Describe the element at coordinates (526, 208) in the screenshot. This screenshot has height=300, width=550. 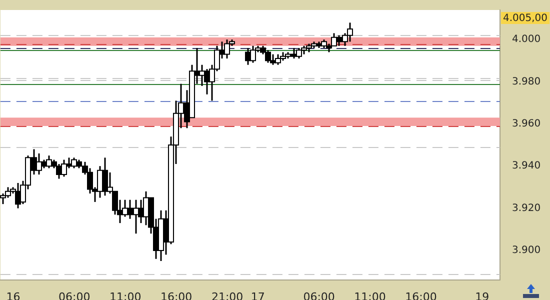
I see `y-tick-label: 3.920` at that location.